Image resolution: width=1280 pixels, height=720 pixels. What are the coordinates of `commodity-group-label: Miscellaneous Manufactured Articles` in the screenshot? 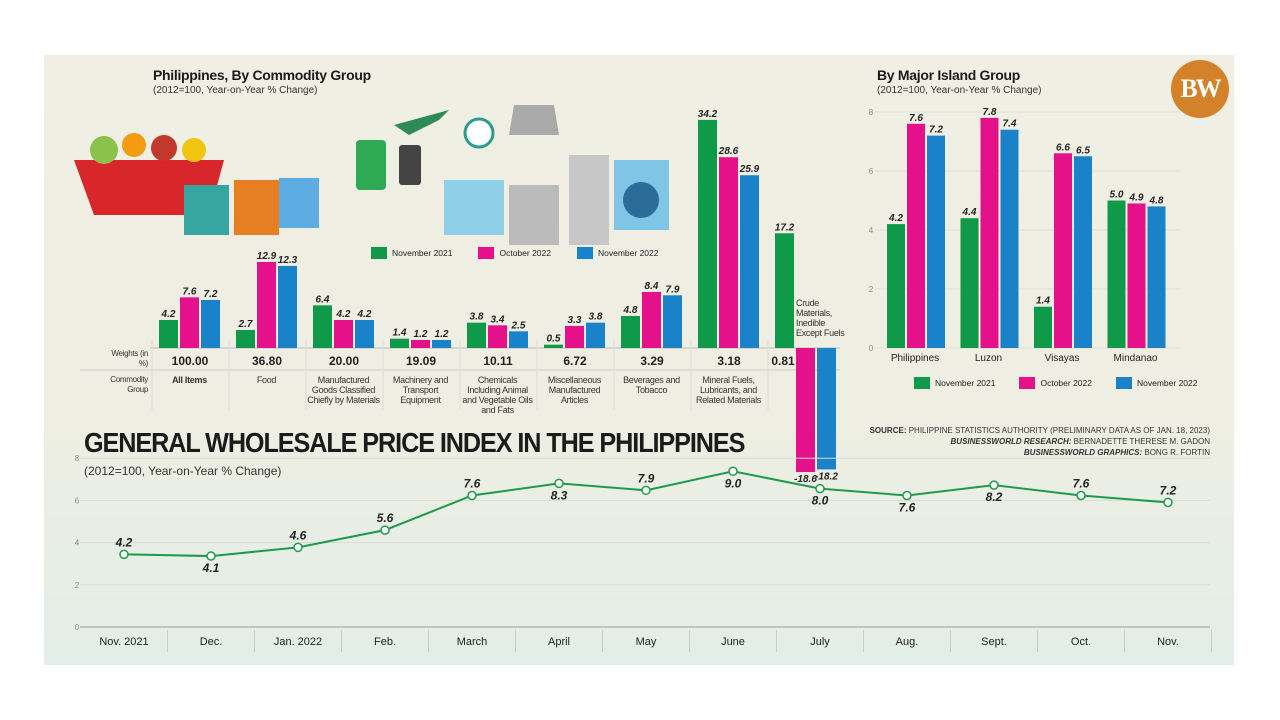 It's located at (574, 390).